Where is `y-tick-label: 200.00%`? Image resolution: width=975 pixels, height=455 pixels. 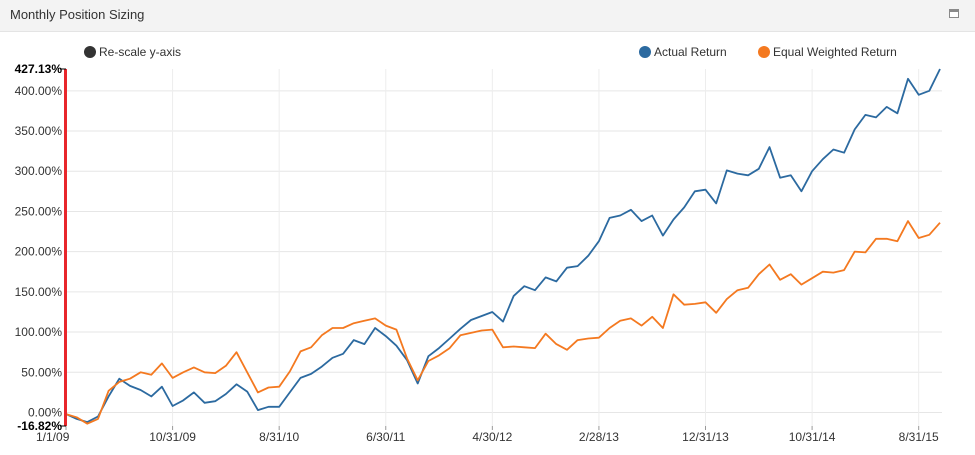 y-tick-label: 200.00% is located at coordinates (39, 252).